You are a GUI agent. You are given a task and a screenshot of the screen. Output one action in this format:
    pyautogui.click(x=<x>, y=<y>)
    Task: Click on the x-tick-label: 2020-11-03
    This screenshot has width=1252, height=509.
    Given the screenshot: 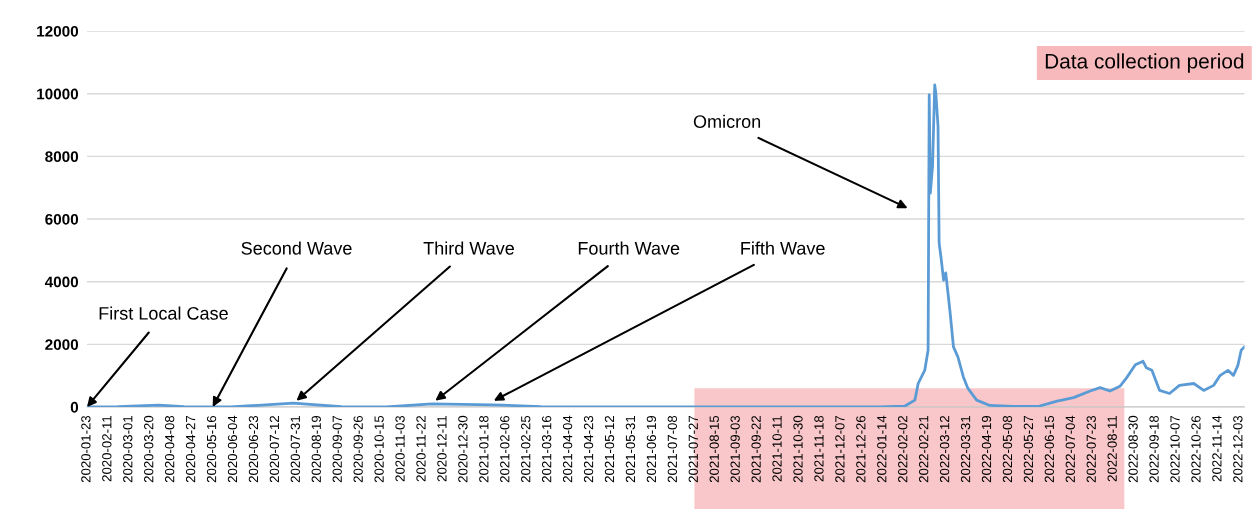 What is the action you would take?
    pyautogui.click(x=400, y=448)
    